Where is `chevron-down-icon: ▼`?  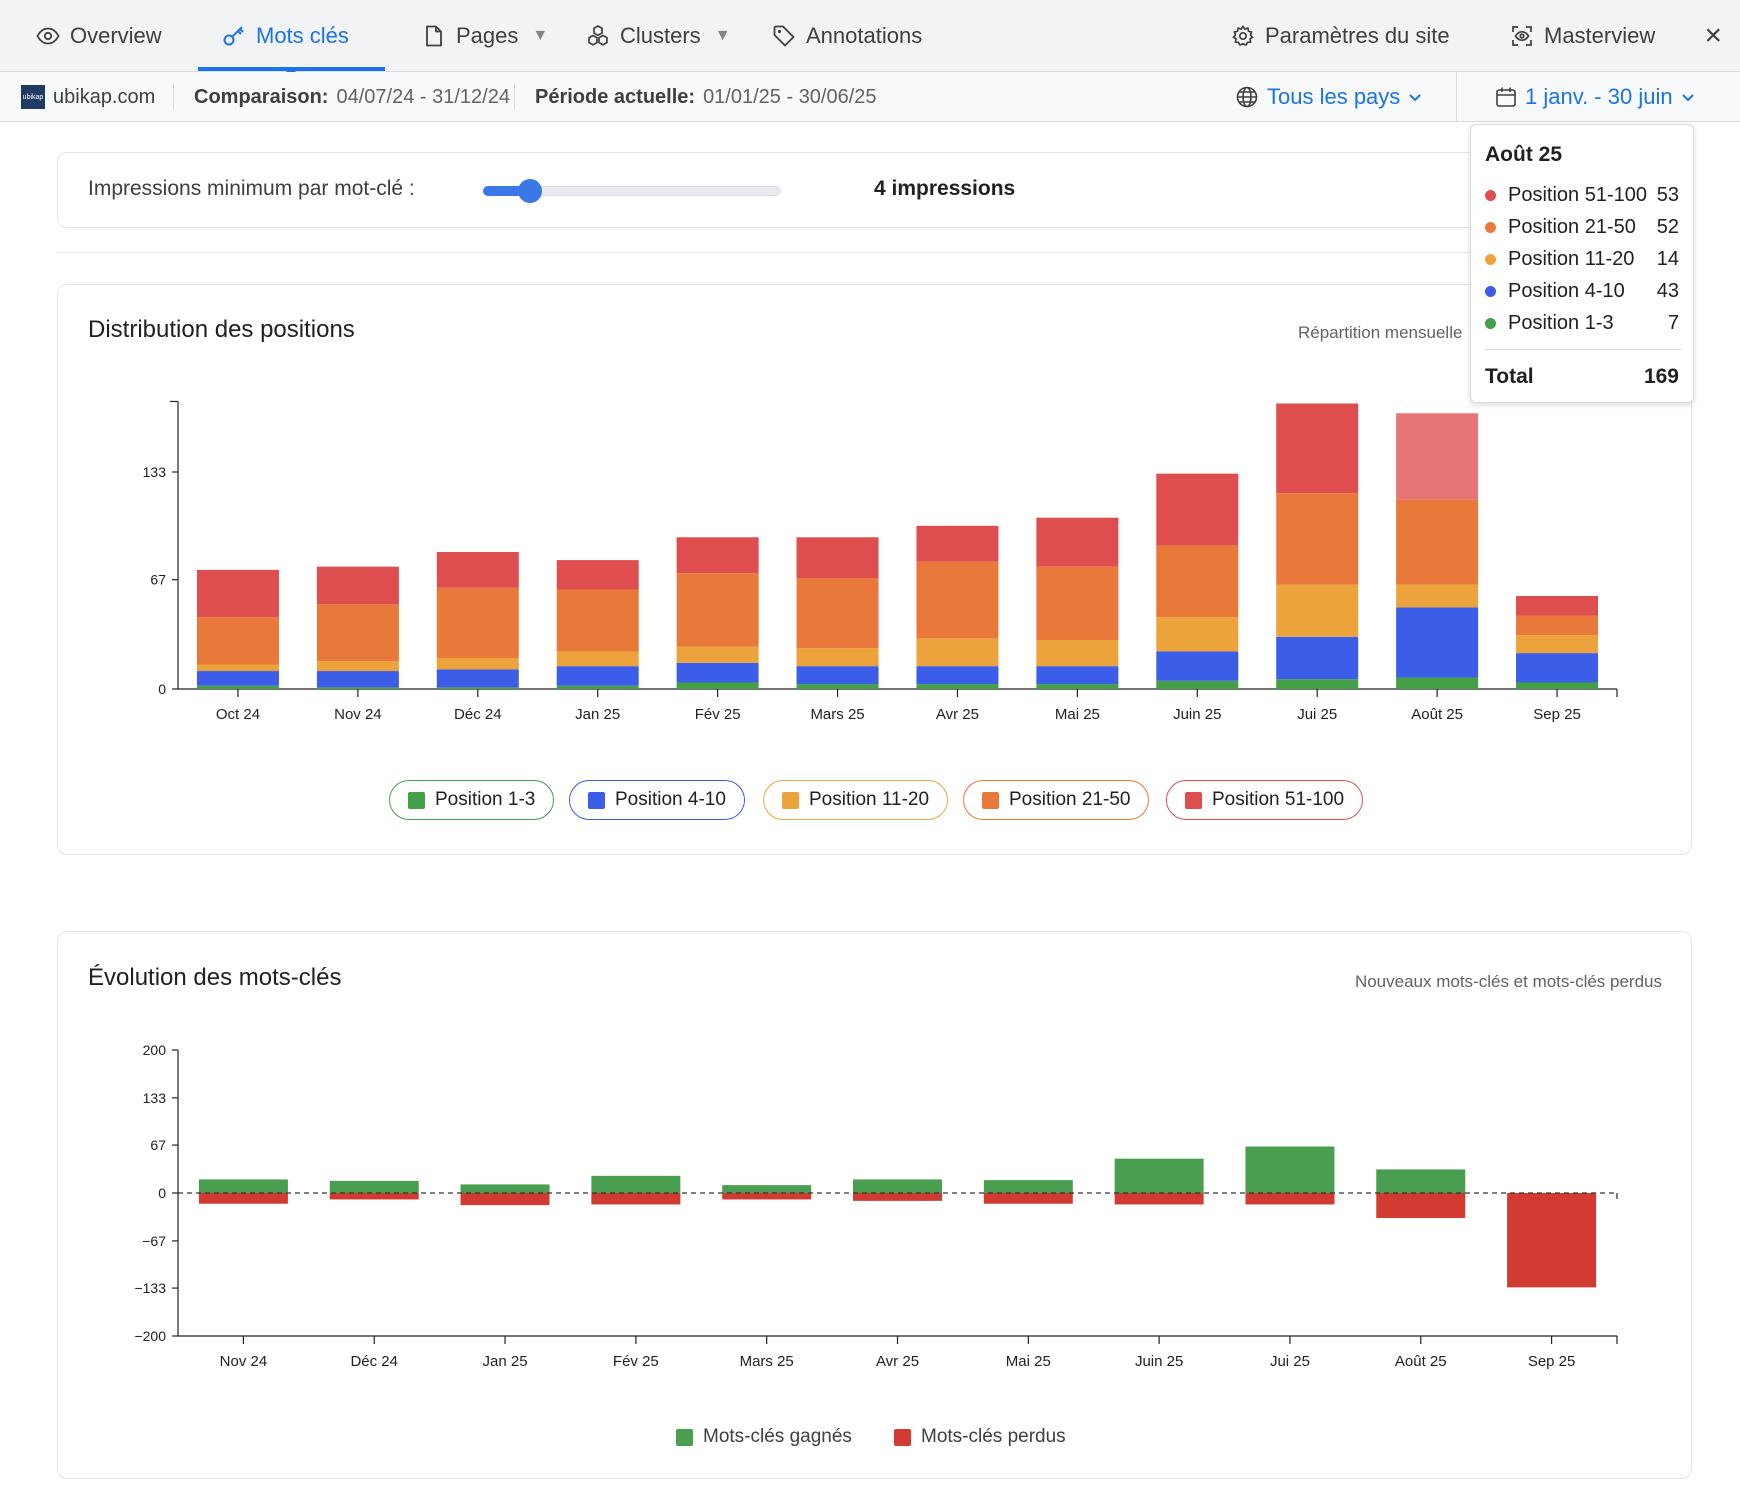
chevron-down-icon: ▼ is located at coordinates (722, 35).